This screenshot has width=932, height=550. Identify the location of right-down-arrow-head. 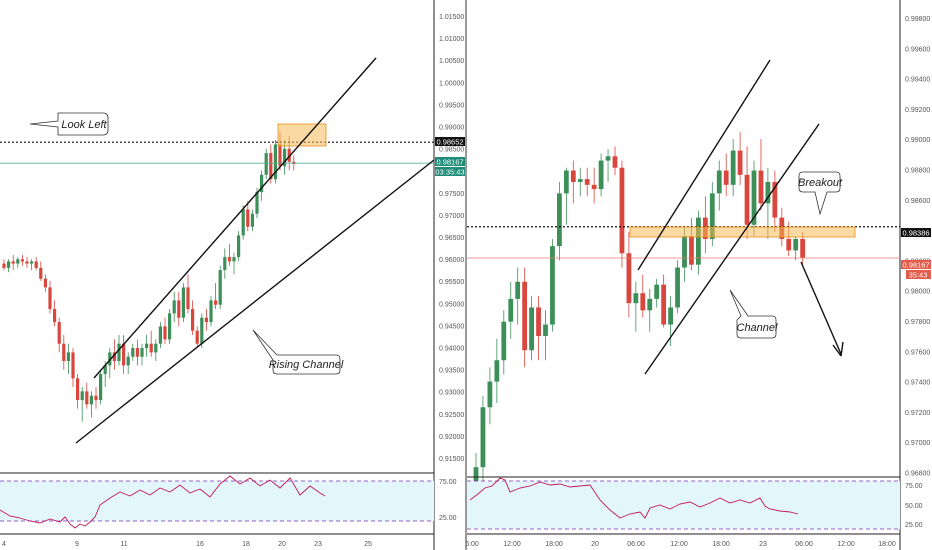
(838, 349).